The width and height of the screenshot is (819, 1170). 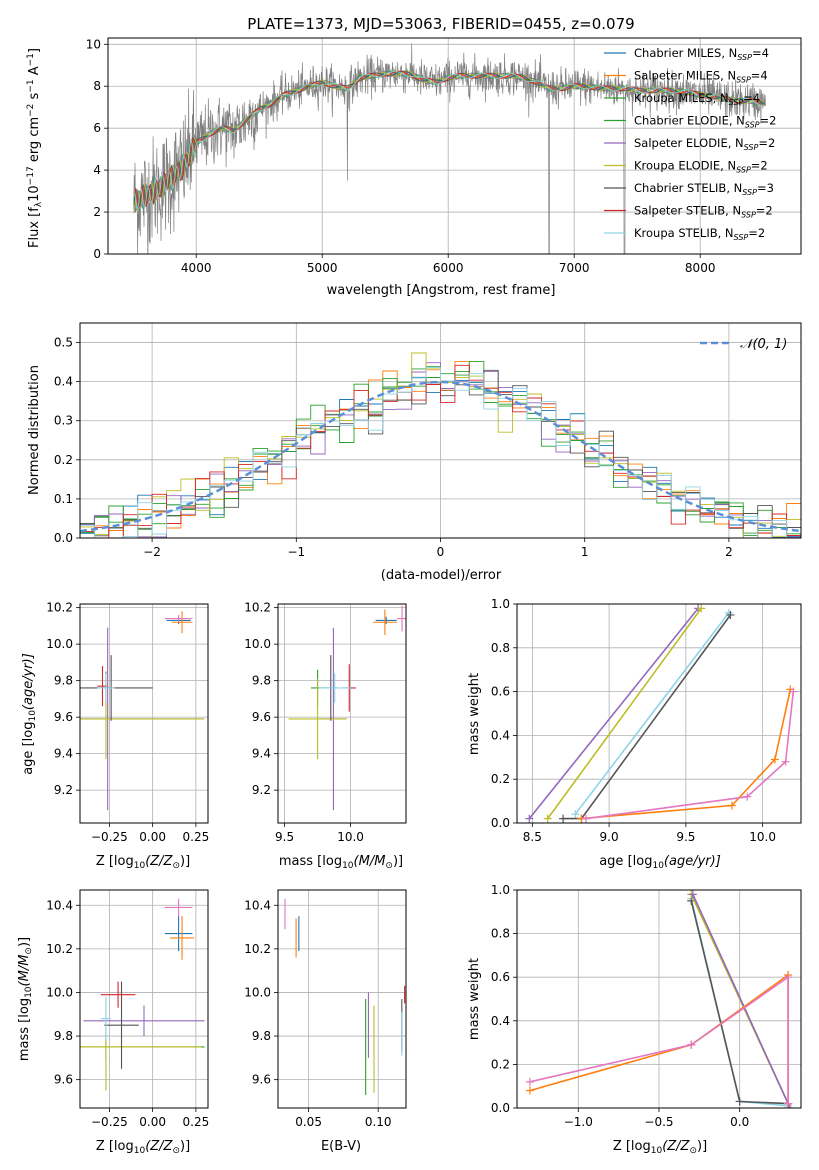 I want to click on mass_vs_Z-ytick-label: 9.6, so click(x=63, y=1080).